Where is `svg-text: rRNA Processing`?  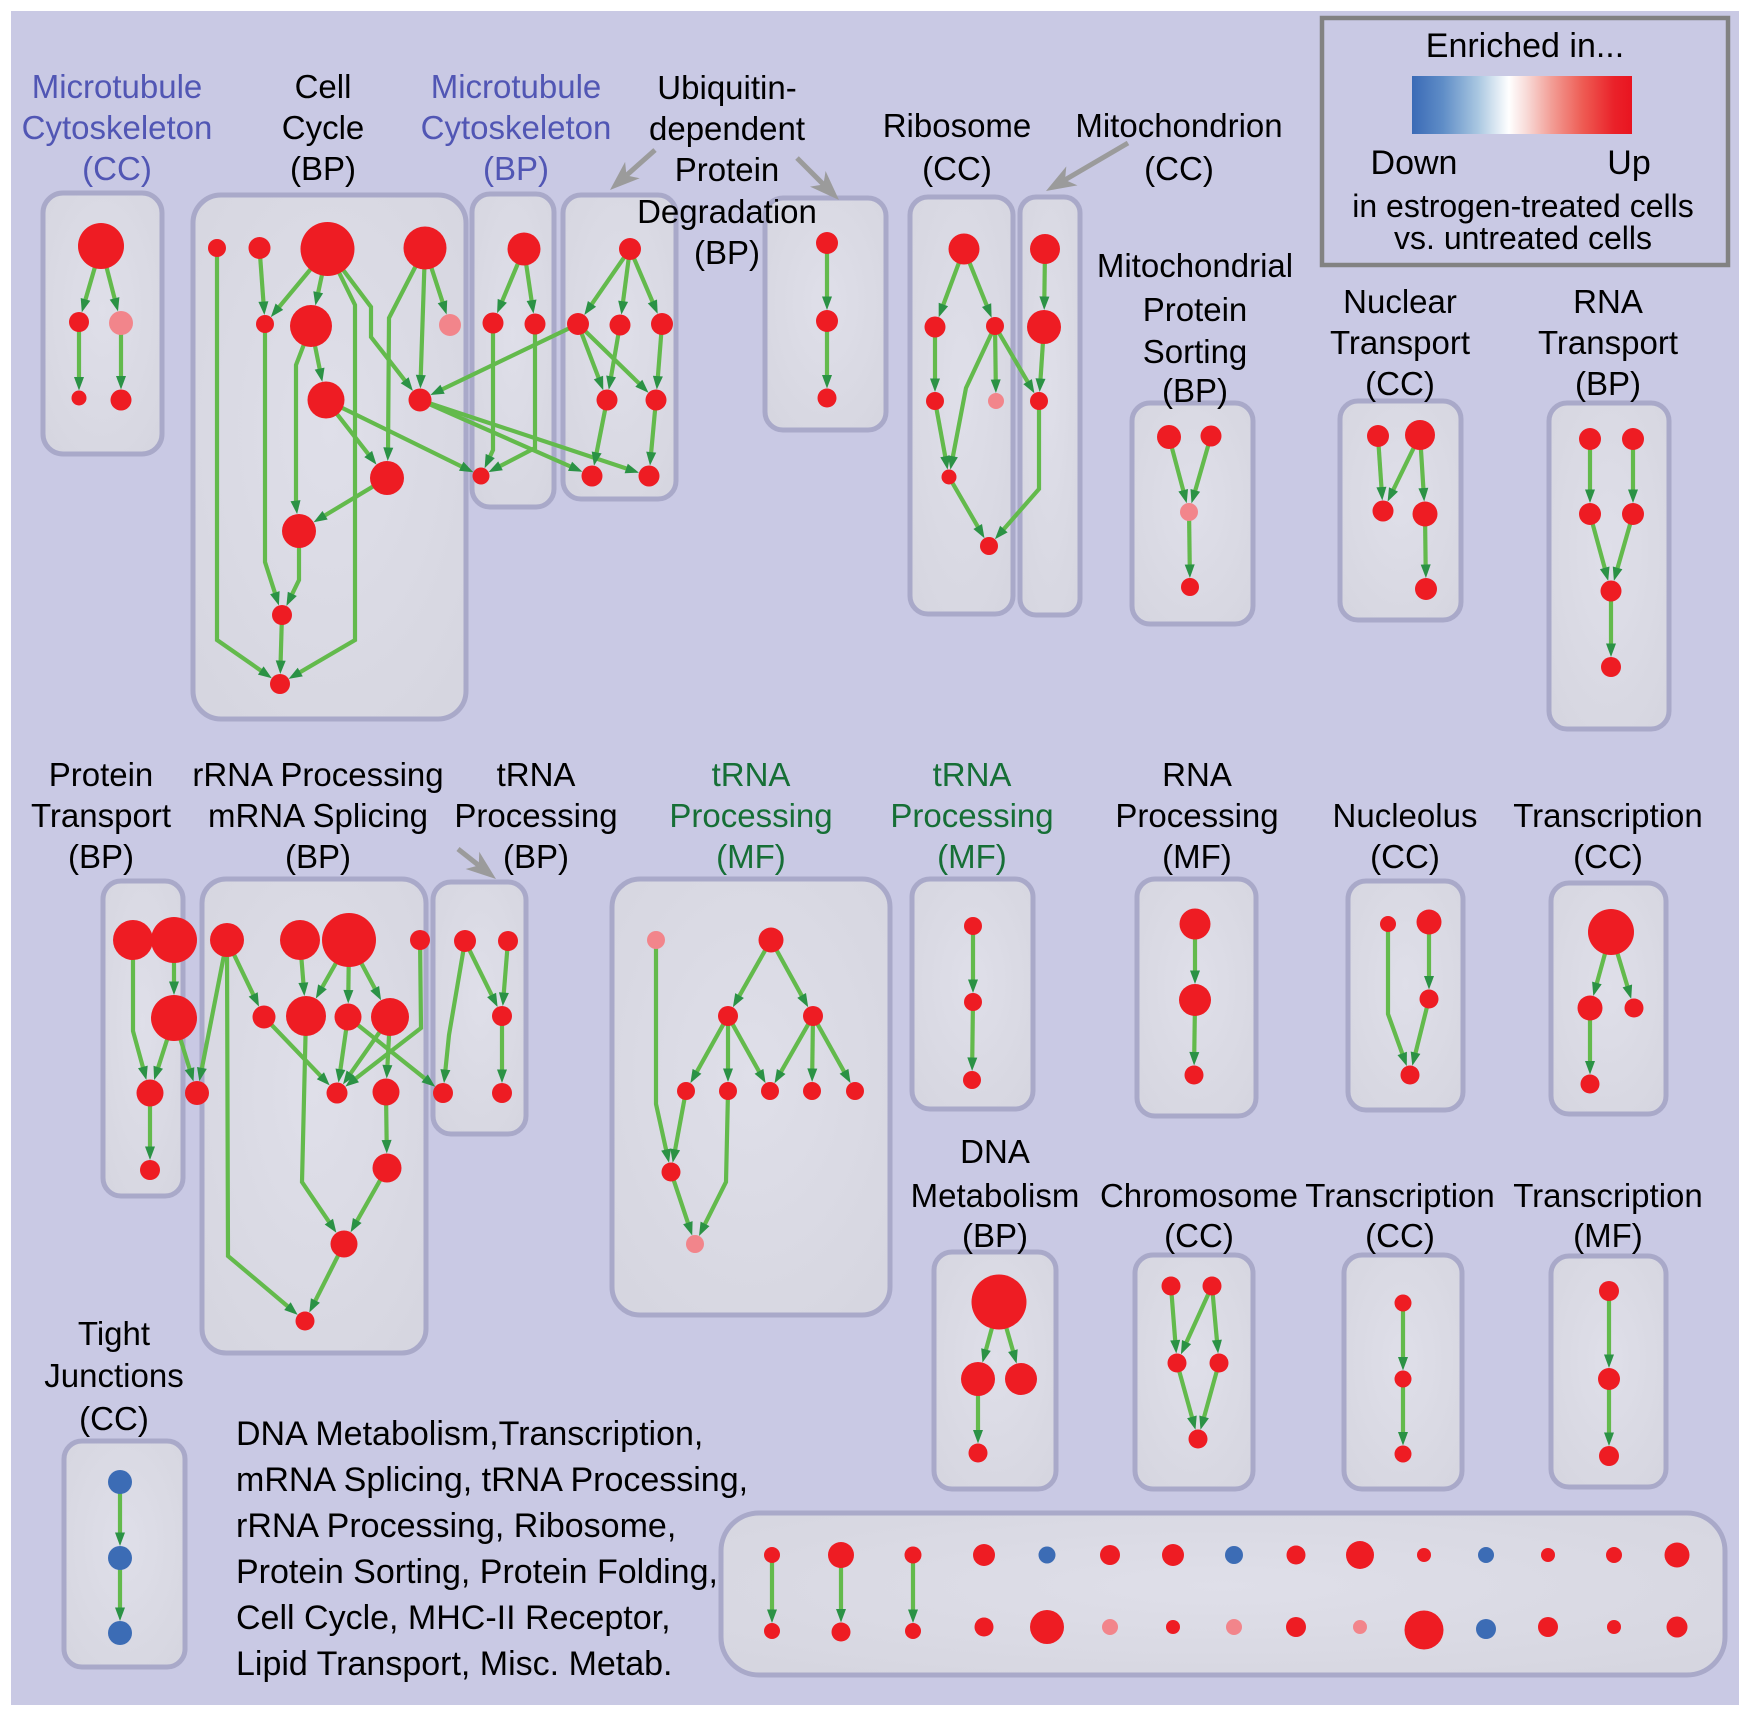
svg-text: rRNA Processing is located at coordinates (317, 774).